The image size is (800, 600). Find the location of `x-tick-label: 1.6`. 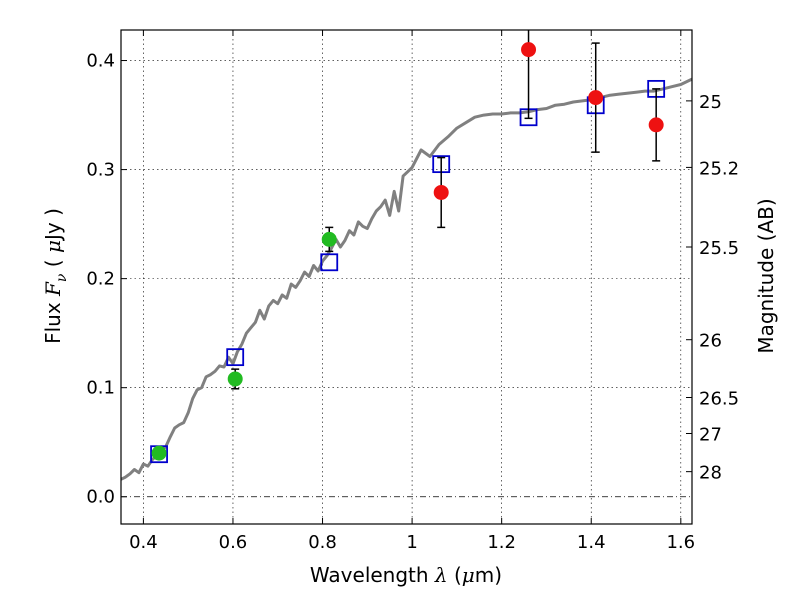

x-tick-label: 1.6 is located at coordinates (680, 542).